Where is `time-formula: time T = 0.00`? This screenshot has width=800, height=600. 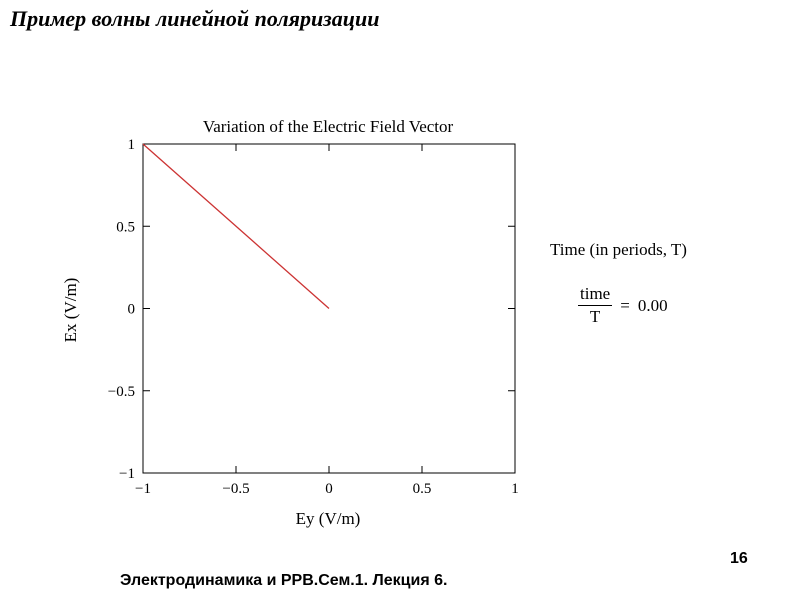 time-formula: time T = 0.00 is located at coordinates (623, 305).